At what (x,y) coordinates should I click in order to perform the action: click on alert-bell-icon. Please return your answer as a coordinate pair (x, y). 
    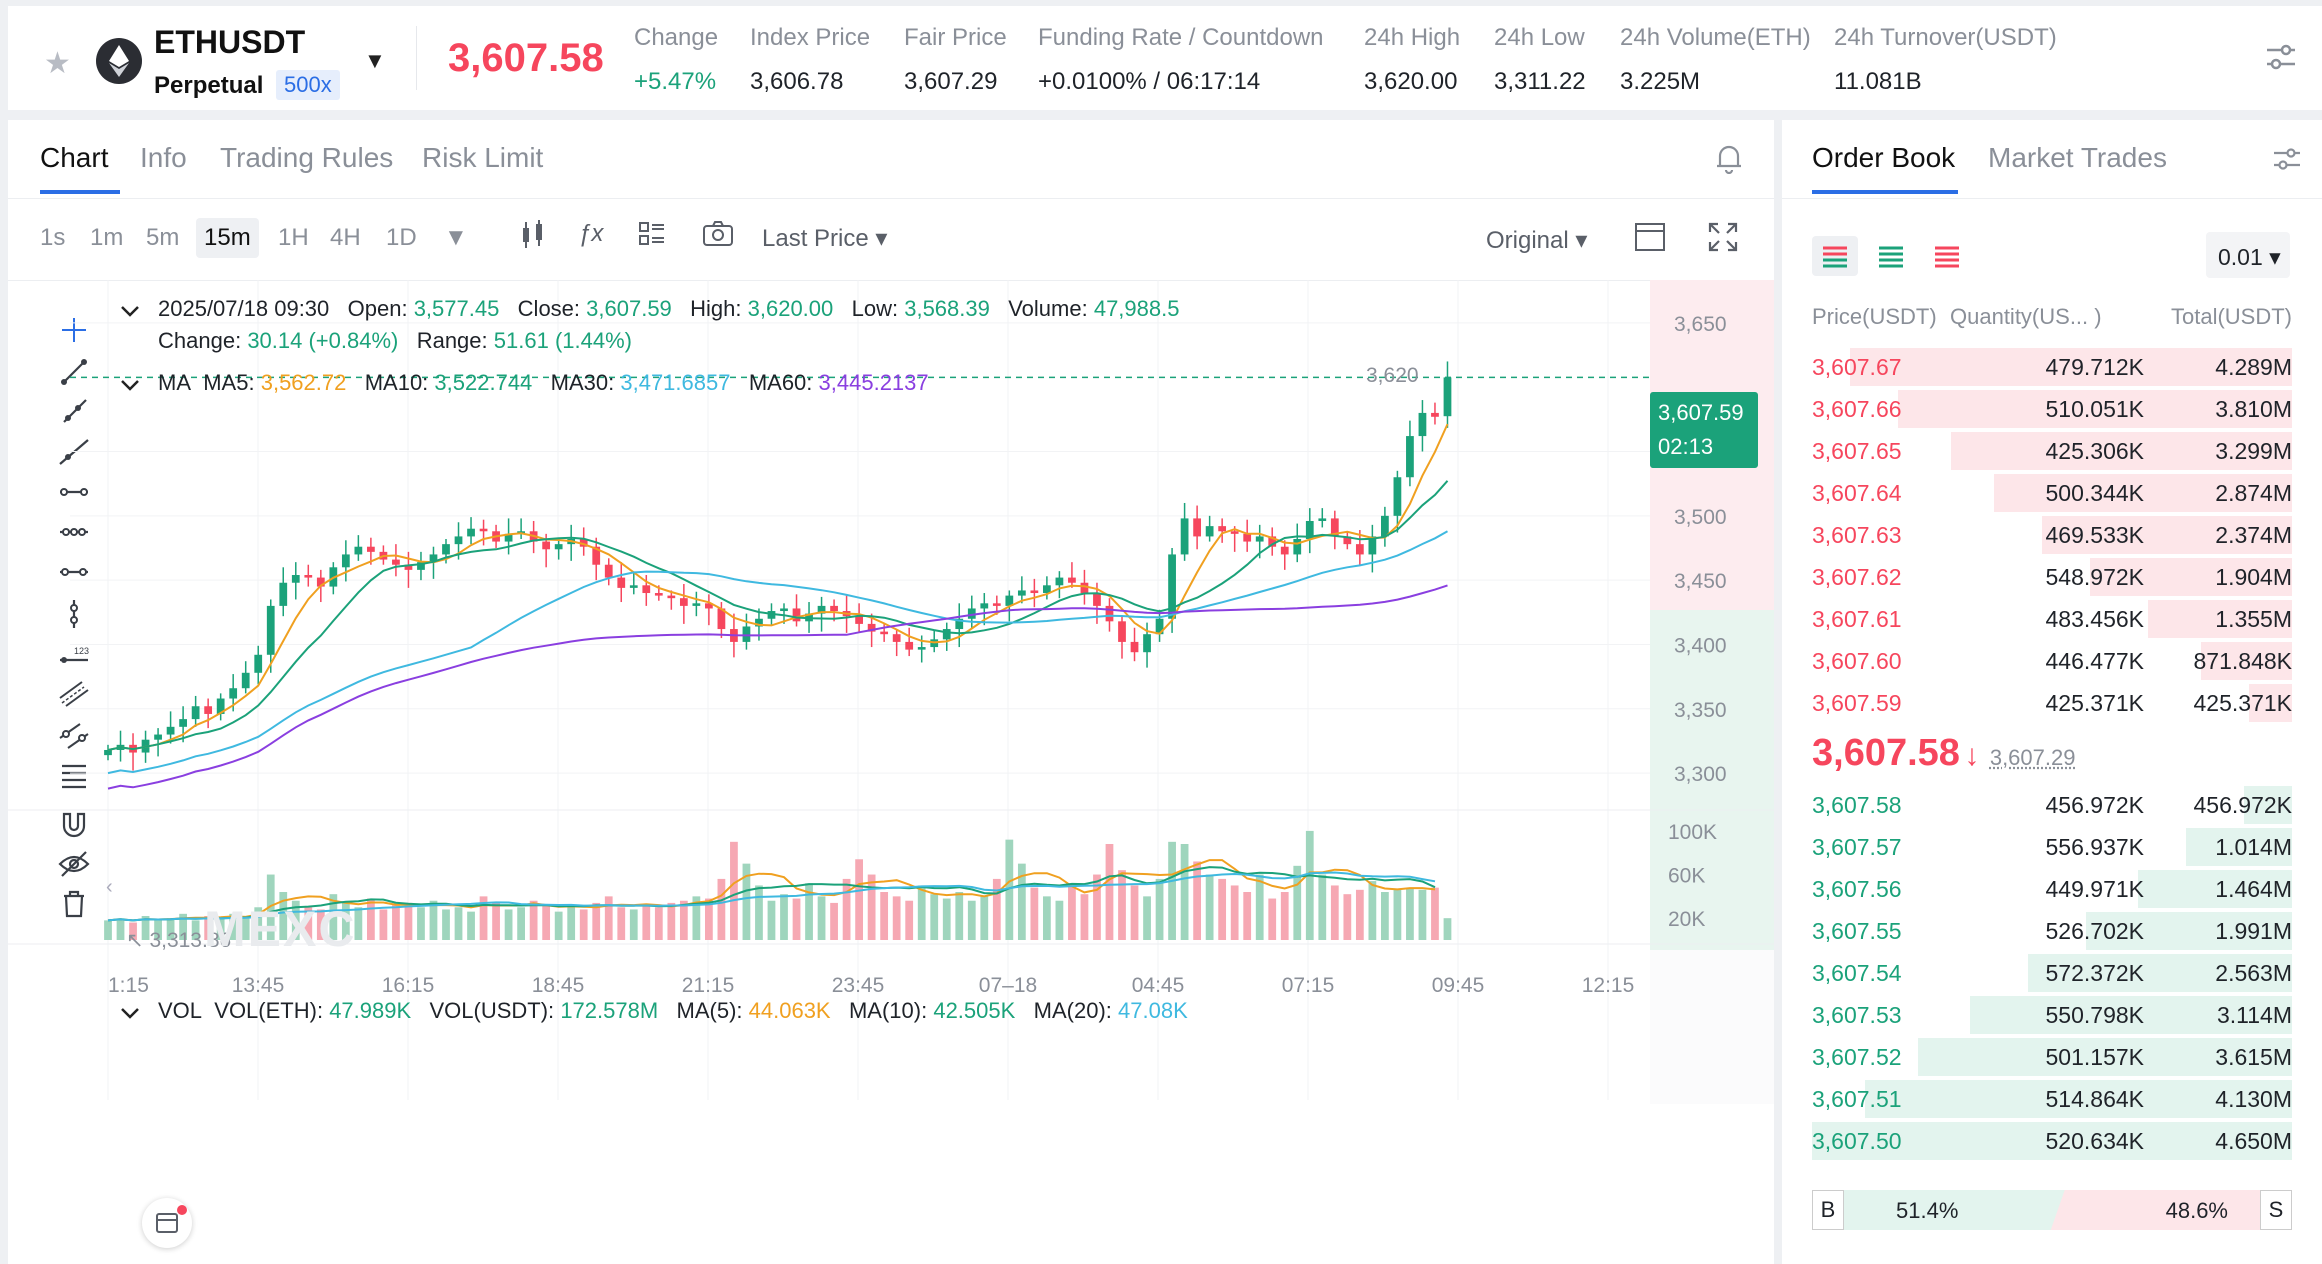
    Looking at the image, I should click on (1729, 160).